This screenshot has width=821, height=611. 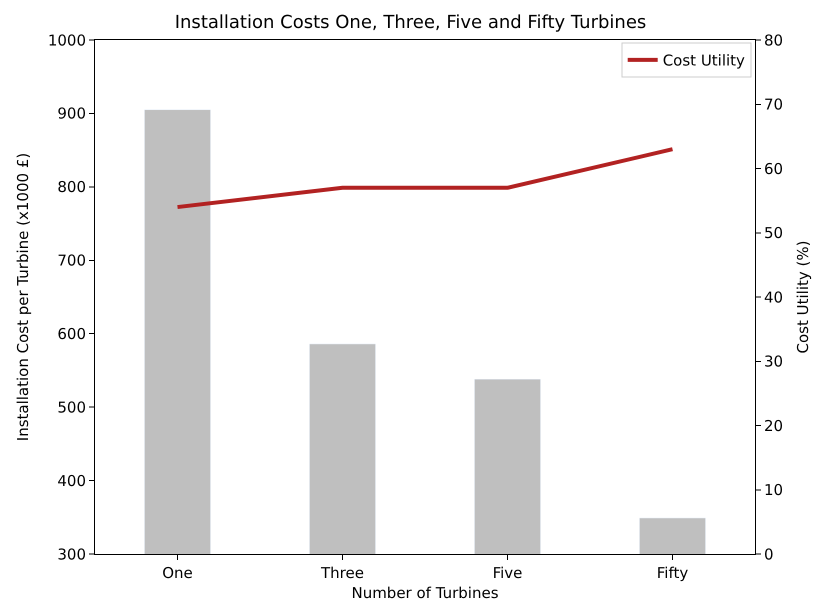 I want to click on y-tick-label: 900, so click(x=71, y=113).